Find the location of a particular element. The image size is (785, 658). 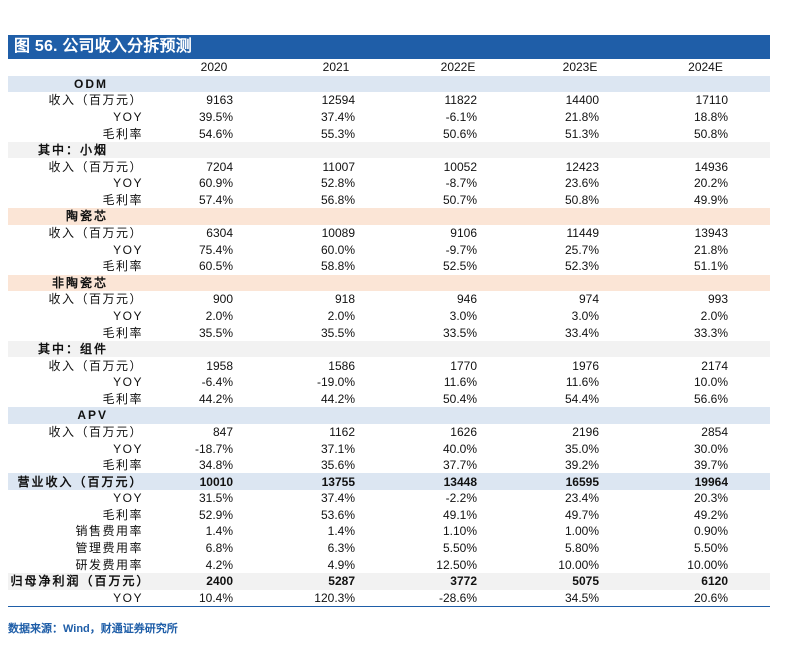

value-cell: 18.8% is located at coordinates (710, 117).